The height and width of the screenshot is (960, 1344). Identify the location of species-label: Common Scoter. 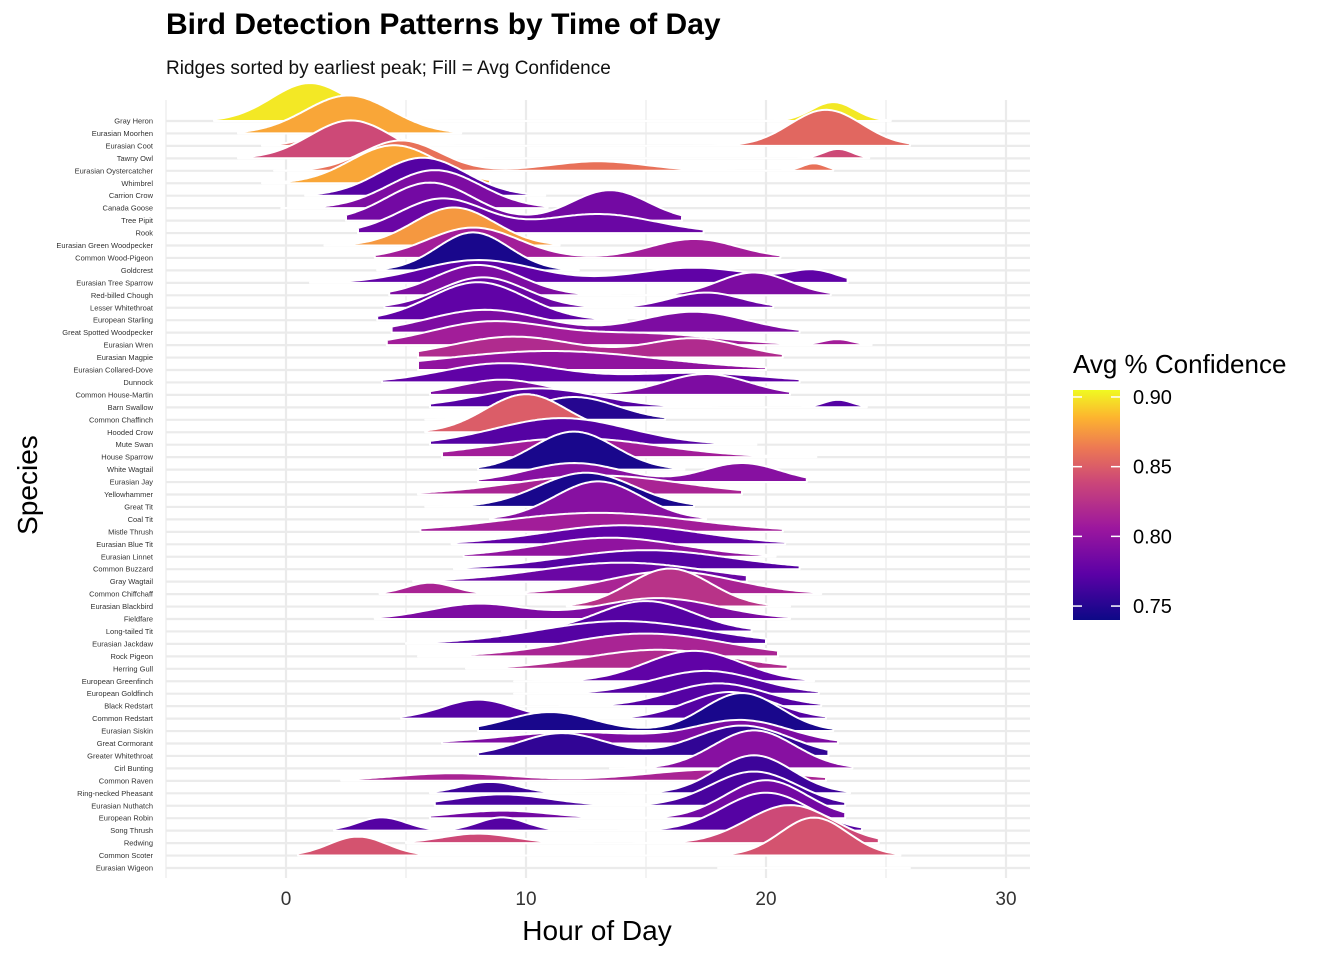
(126, 855).